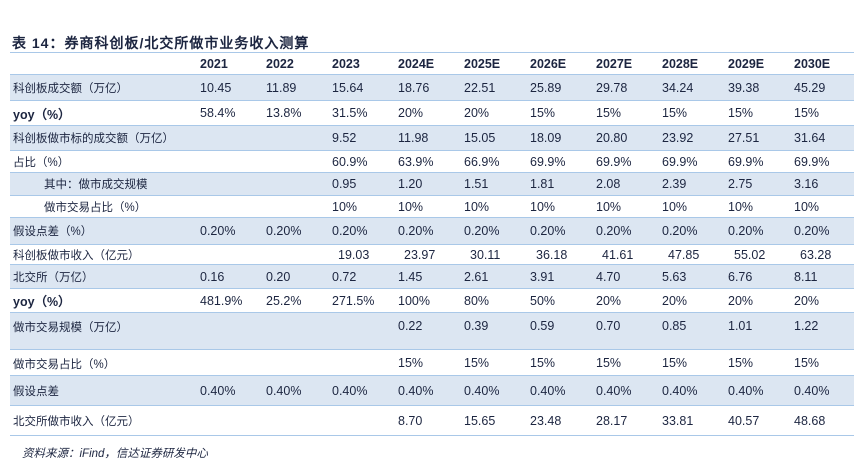  I want to click on cell: 20.80, so click(629, 138).